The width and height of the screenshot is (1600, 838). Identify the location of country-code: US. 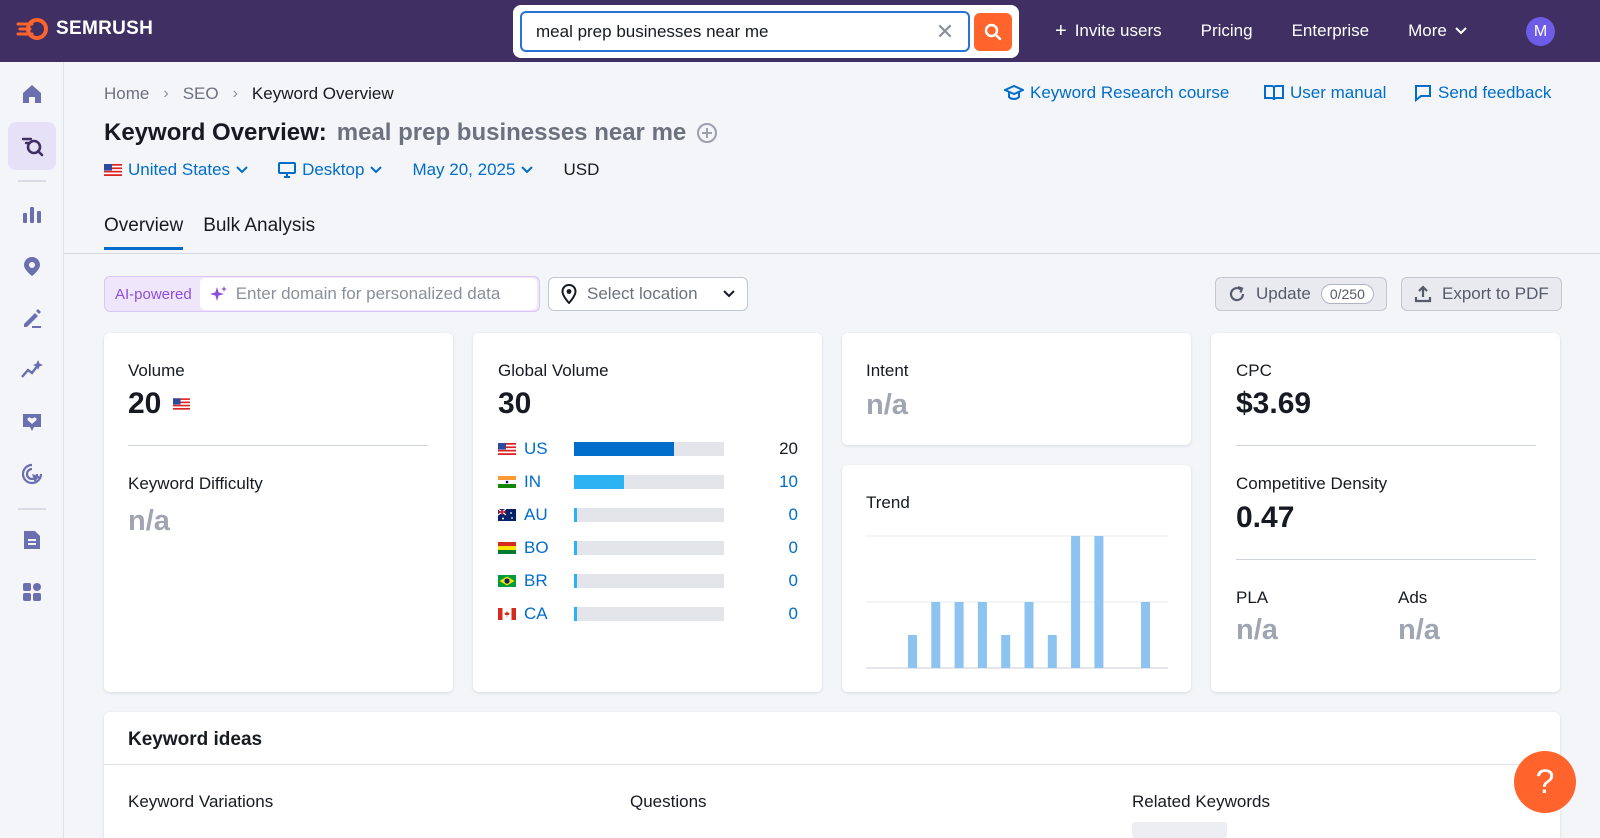
(536, 448).